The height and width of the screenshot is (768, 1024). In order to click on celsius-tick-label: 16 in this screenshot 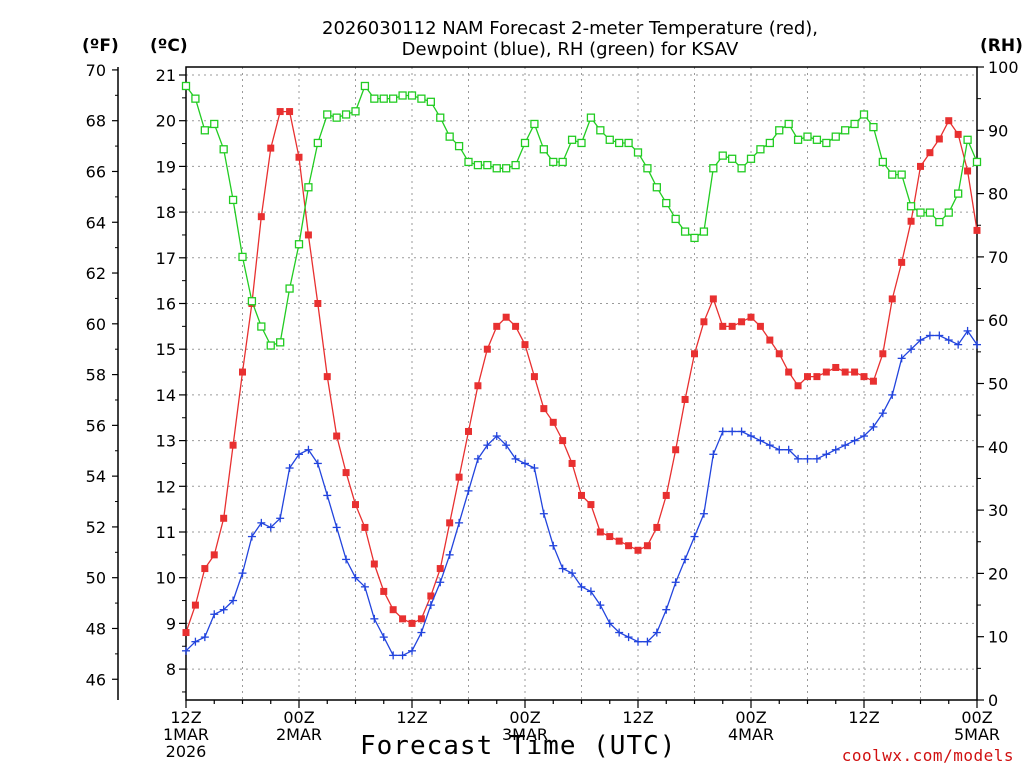, I will do `click(166, 304)`.